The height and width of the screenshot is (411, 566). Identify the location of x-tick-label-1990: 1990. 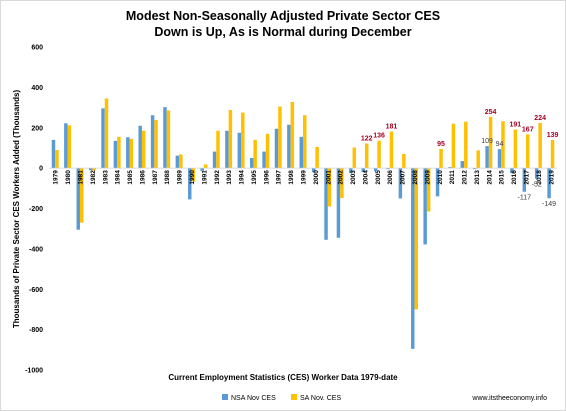
(192, 177).